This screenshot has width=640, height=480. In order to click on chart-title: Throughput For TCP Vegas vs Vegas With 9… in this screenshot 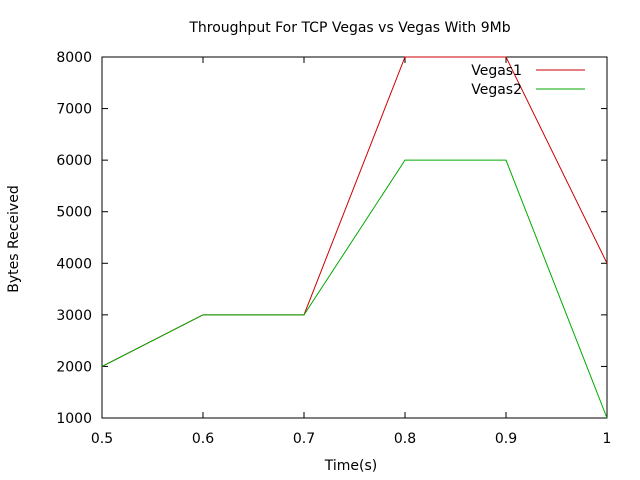, I will do `click(349, 28)`.